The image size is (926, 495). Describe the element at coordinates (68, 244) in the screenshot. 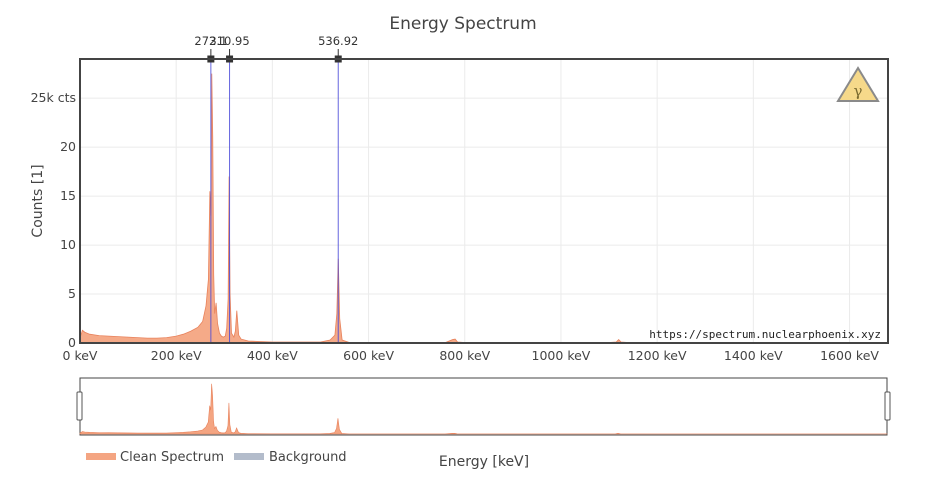

I see `y-tick-label: 10` at that location.